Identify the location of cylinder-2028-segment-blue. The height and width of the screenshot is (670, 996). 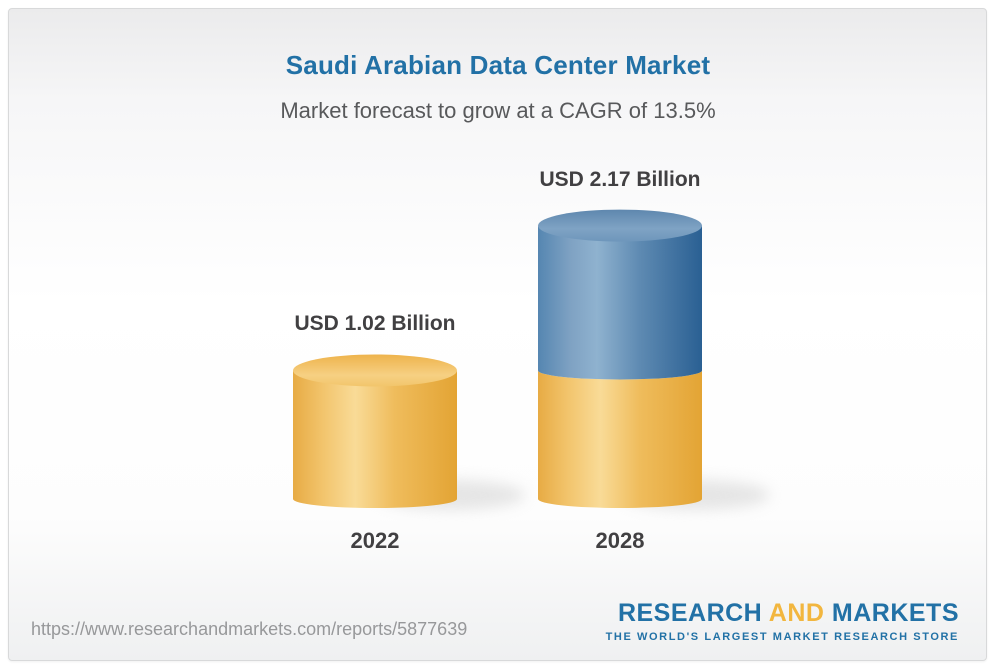
(620, 302).